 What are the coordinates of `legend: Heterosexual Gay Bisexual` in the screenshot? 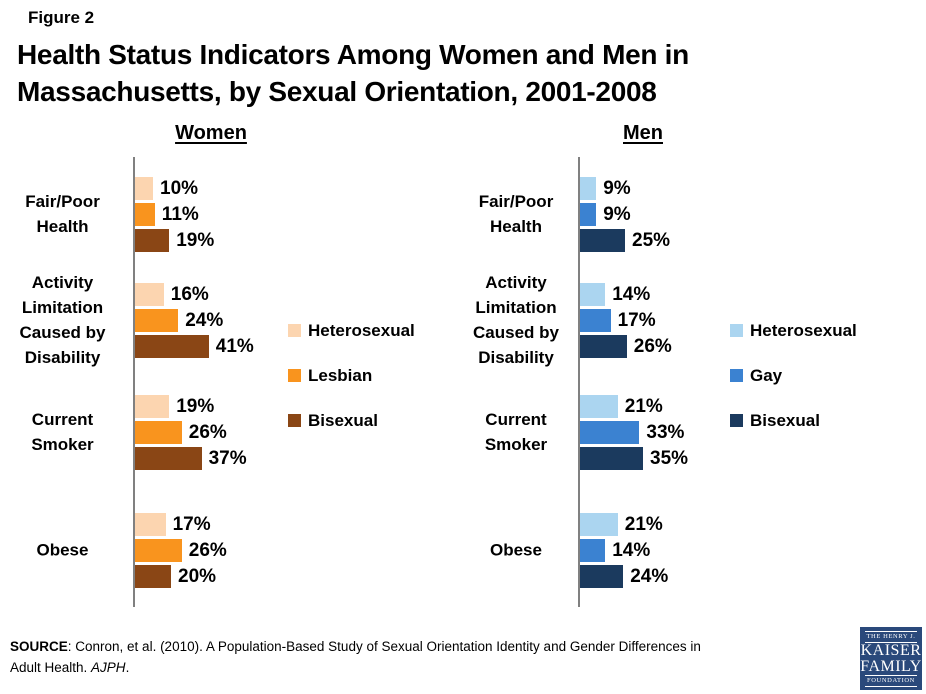 It's located at (793, 375).